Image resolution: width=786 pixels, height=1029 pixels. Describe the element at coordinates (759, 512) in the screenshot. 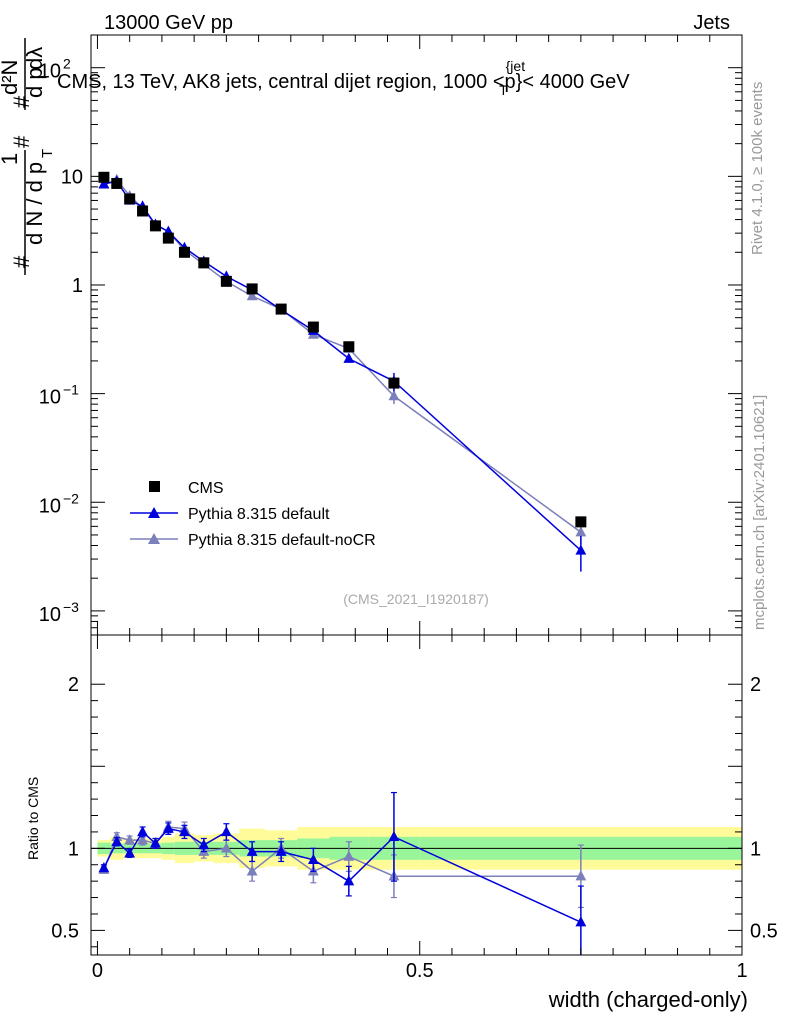

I see `mcplots-label: mcplots.cern.ch [arXiv:2401.10621]` at that location.